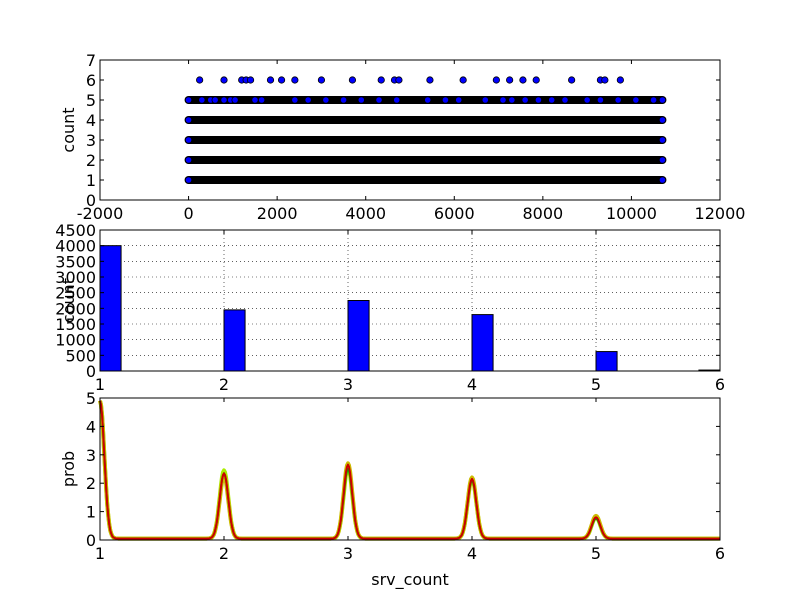 Image resolution: width=800 pixels, height=600 pixels. Describe the element at coordinates (75, 277) in the screenshot. I see `y-tick-label: 3000` at that location.